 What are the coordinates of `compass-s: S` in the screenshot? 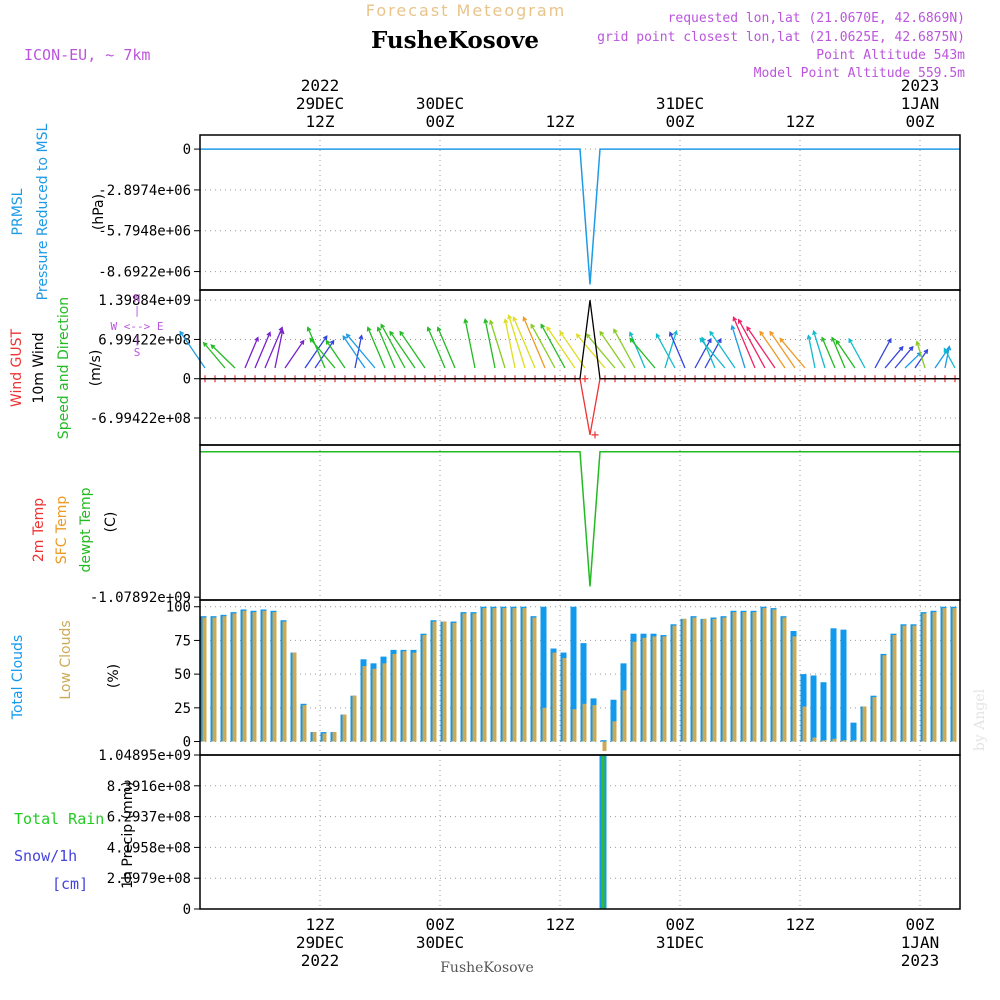 It's located at (137, 352).